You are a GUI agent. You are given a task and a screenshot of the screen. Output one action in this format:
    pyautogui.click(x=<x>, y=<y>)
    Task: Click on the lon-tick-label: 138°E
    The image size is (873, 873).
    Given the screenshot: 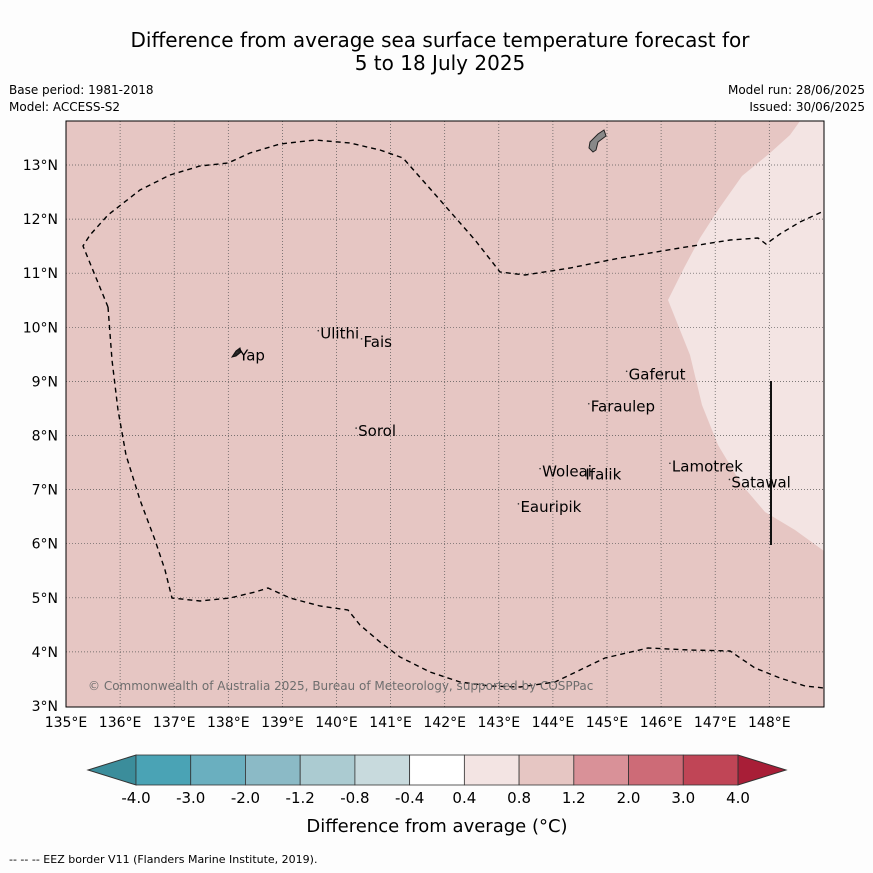 What is the action you would take?
    pyautogui.click(x=228, y=723)
    